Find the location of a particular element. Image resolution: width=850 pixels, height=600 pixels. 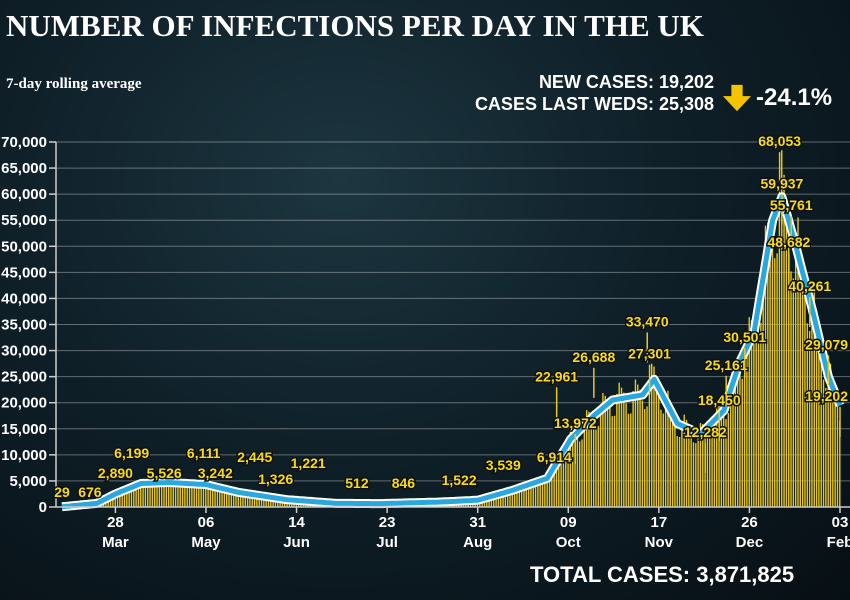

new-cases: NEW CASES: 19,202 is located at coordinates (626, 82).